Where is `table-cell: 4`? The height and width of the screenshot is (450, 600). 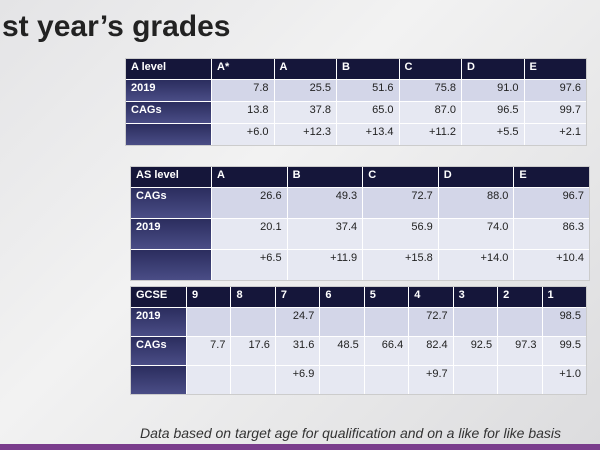 table-cell: 4 is located at coordinates (431, 297).